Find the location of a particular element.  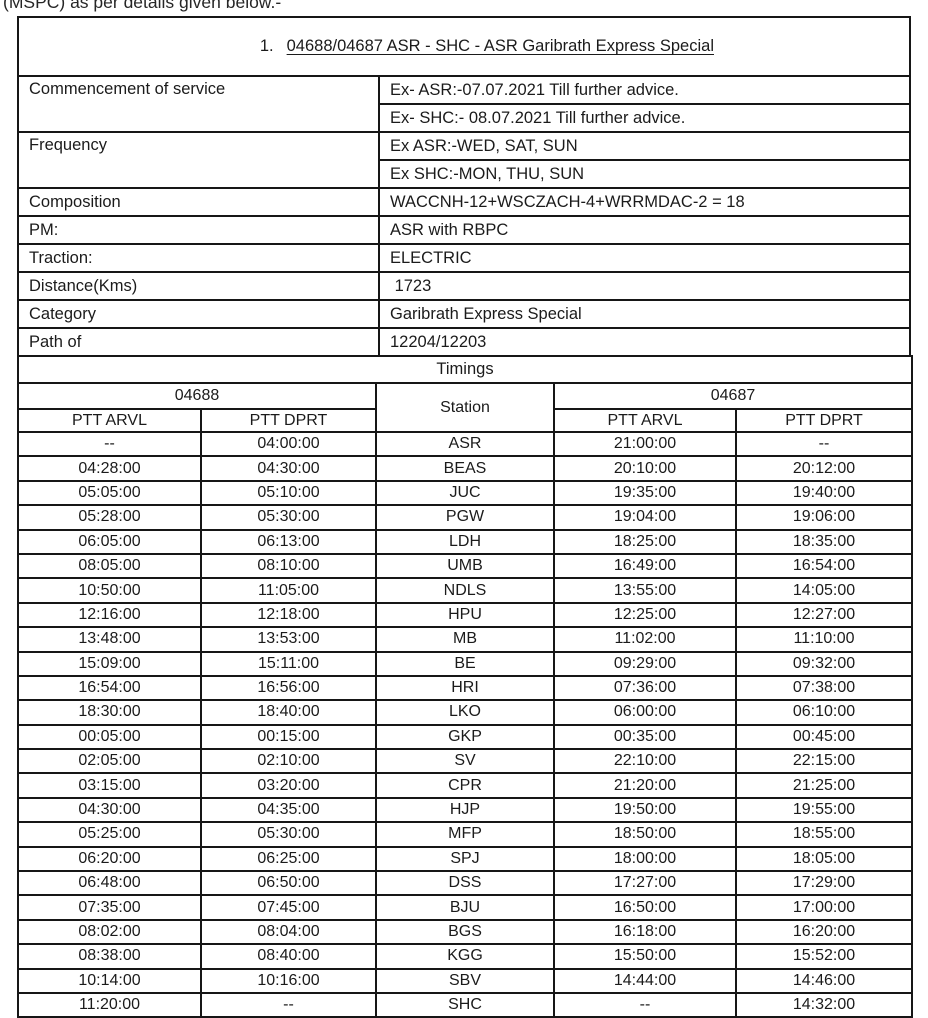

up-dprt-cell: 14:46:00 is located at coordinates (824, 981).